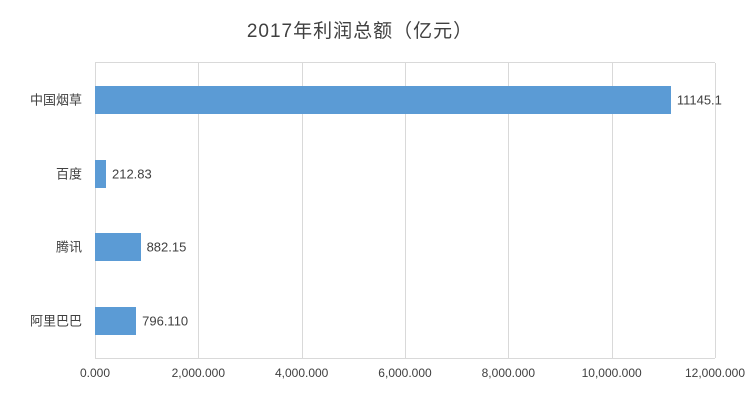 Image resolution: width=755 pixels, height=403 pixels. I want to click on data-label: 882.15, so click(166, 247).